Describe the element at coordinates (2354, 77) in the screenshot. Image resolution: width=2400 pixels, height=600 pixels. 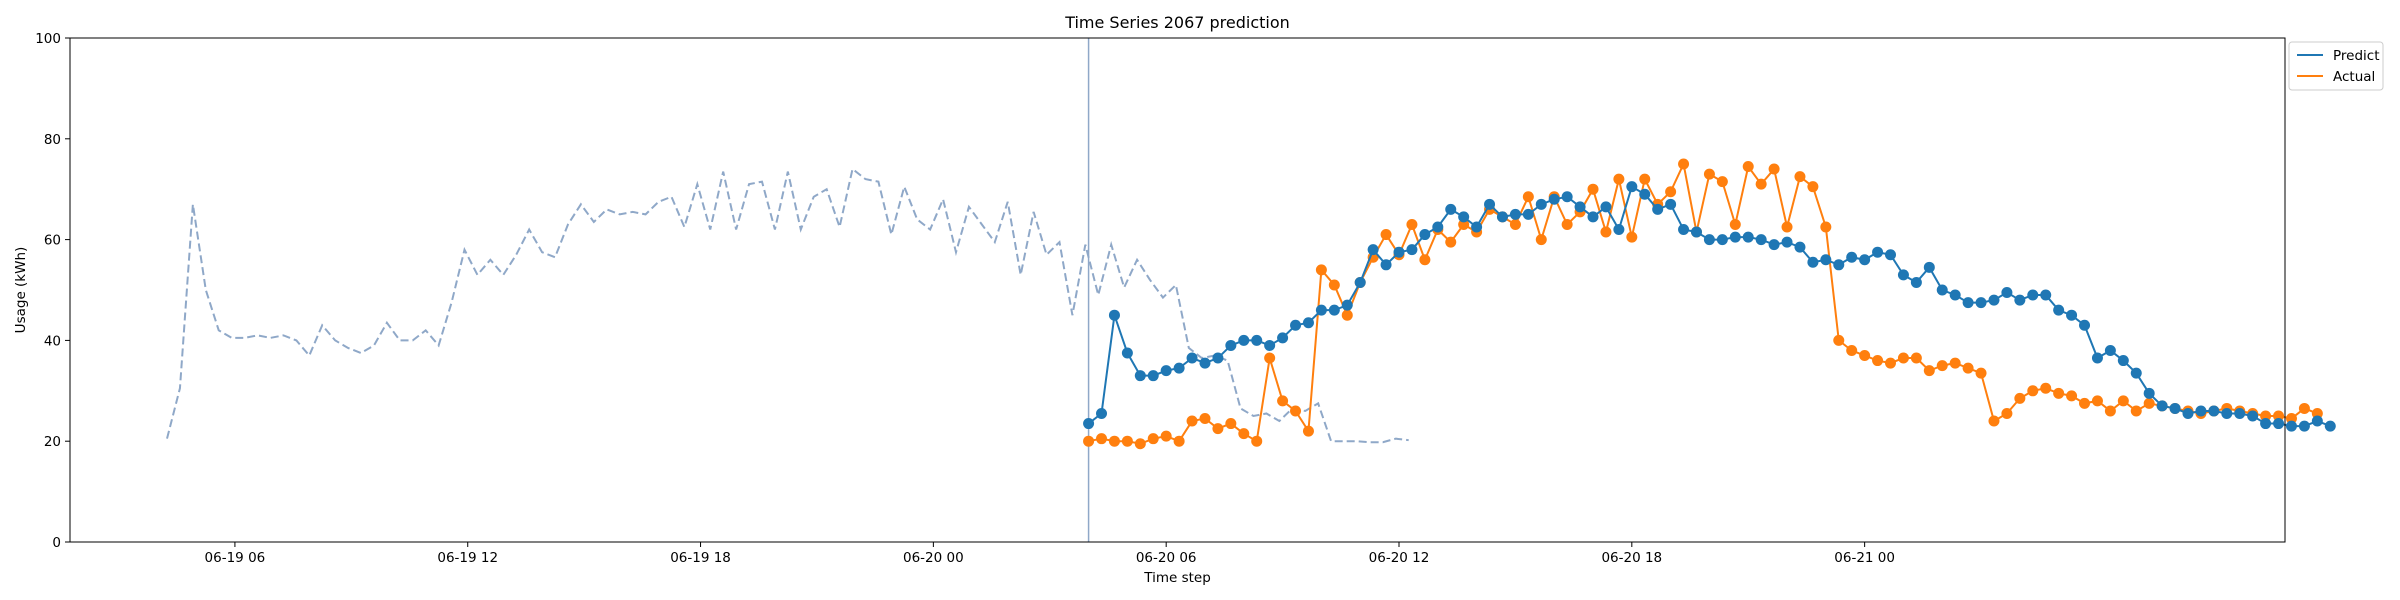
I see `legend-label-actual: Actual` at that location.